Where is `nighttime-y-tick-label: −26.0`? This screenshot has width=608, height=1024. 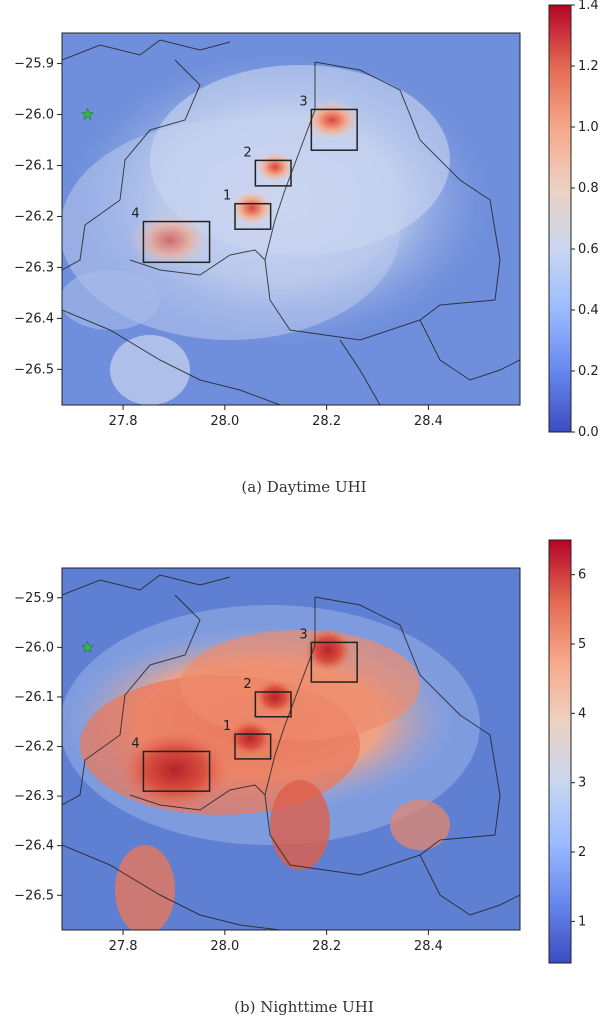 nighttime-y-tick-label: −26.0 is located at coordinates (34, 647).